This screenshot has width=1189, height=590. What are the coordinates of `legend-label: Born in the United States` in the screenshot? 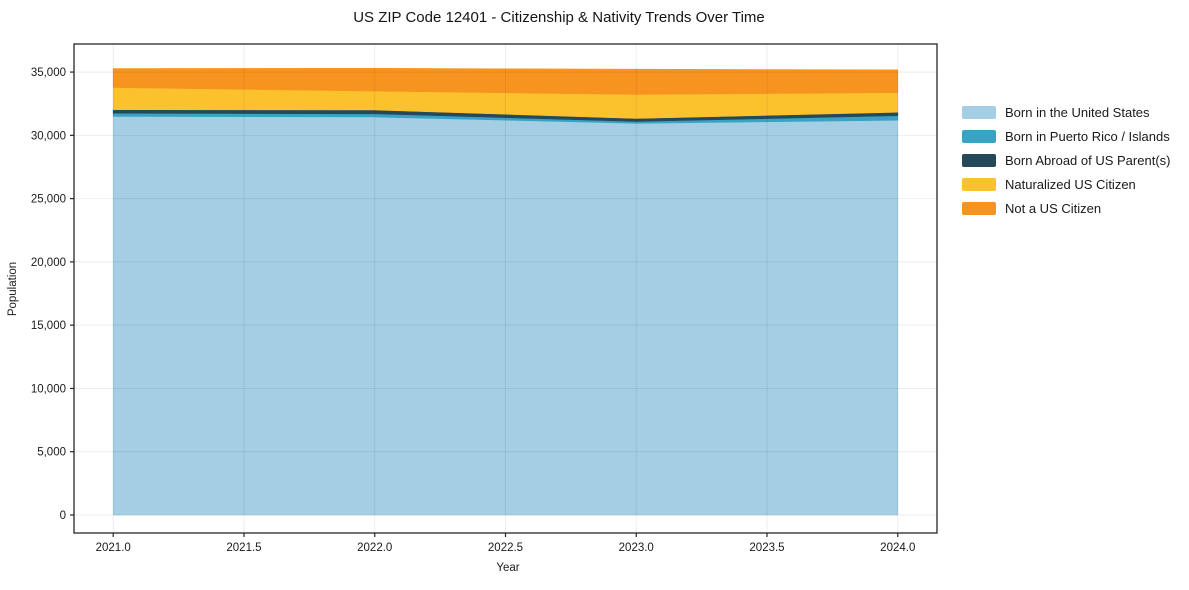 It's located at (1077, 112).